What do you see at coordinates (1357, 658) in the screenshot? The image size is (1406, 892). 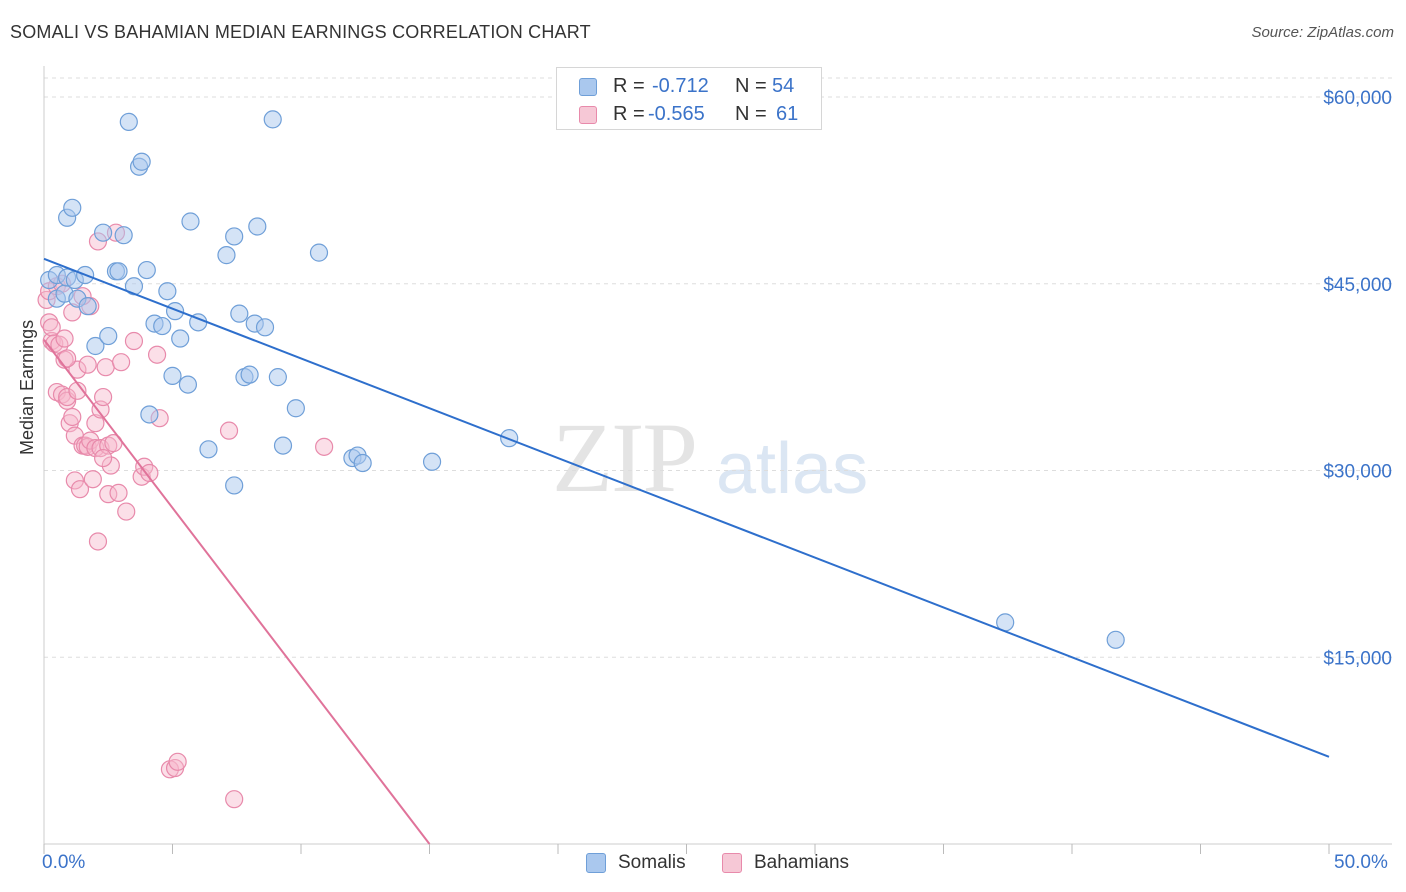 I see `y-tick-label-15000: $15,000` at bounding box center [1357, 658].